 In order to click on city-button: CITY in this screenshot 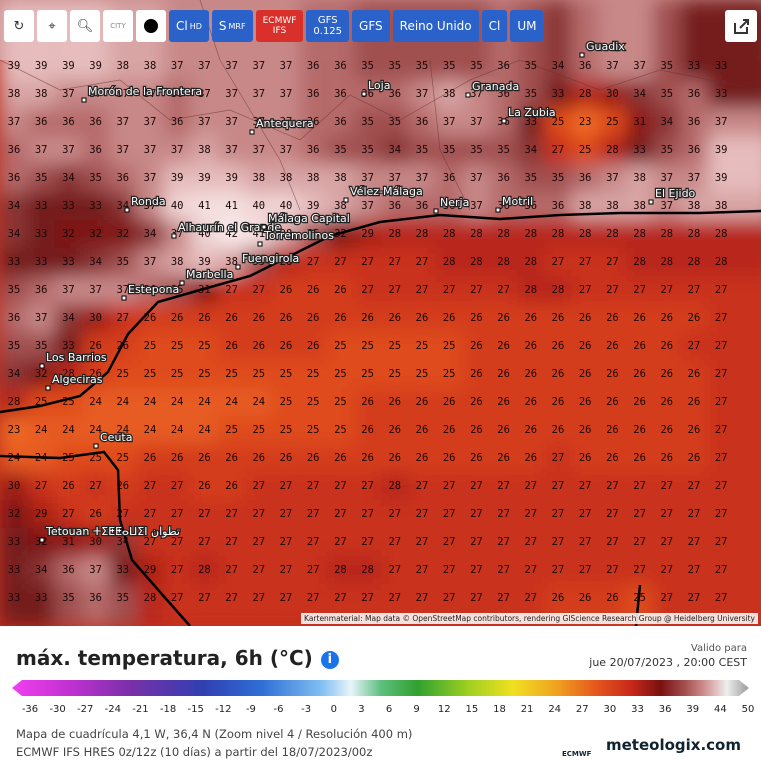, I will do `click(118, 26)`.